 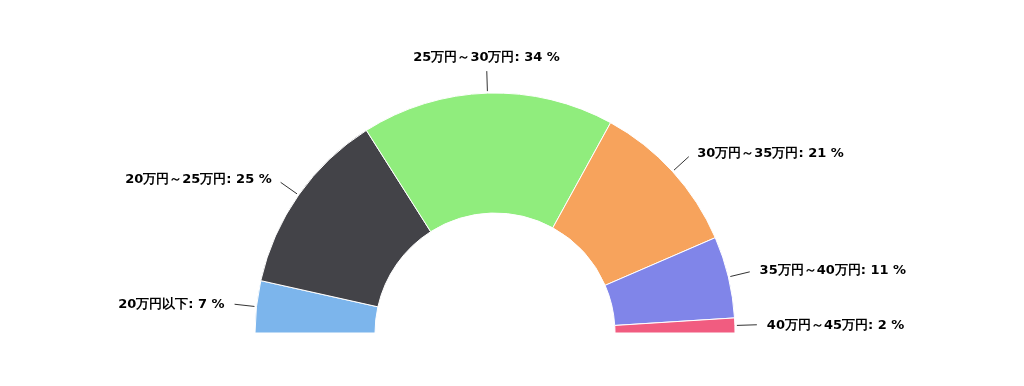 I want to click on slice-label: 35万円～40万円: 11 %, so click(x=833, y=270).